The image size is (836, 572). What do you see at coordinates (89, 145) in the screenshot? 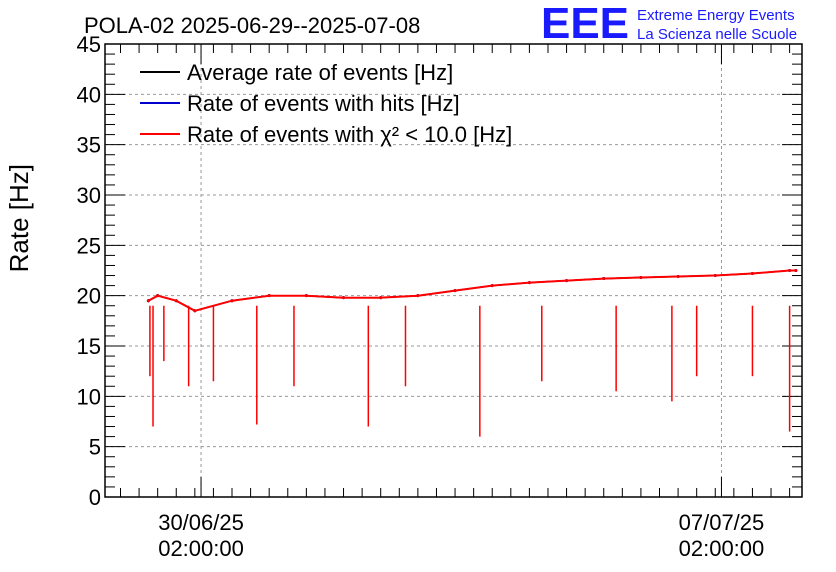
I see `y-tick-label: 35` at bounding box center [89, 145].